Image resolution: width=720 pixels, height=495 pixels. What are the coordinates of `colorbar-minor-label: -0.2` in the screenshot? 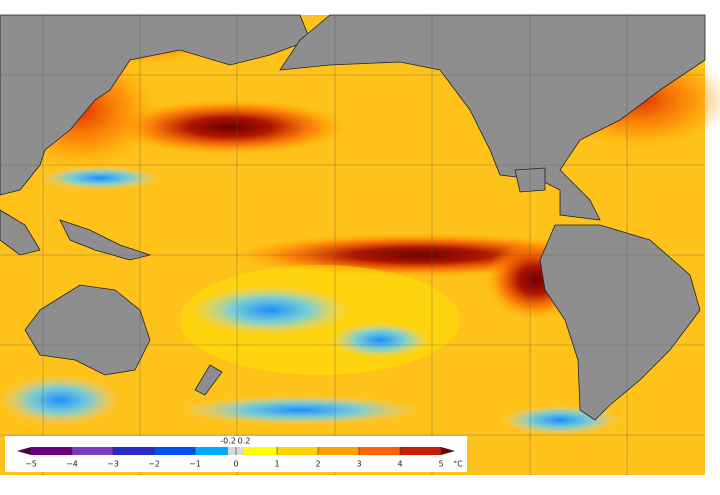 It's located at (228, 441).